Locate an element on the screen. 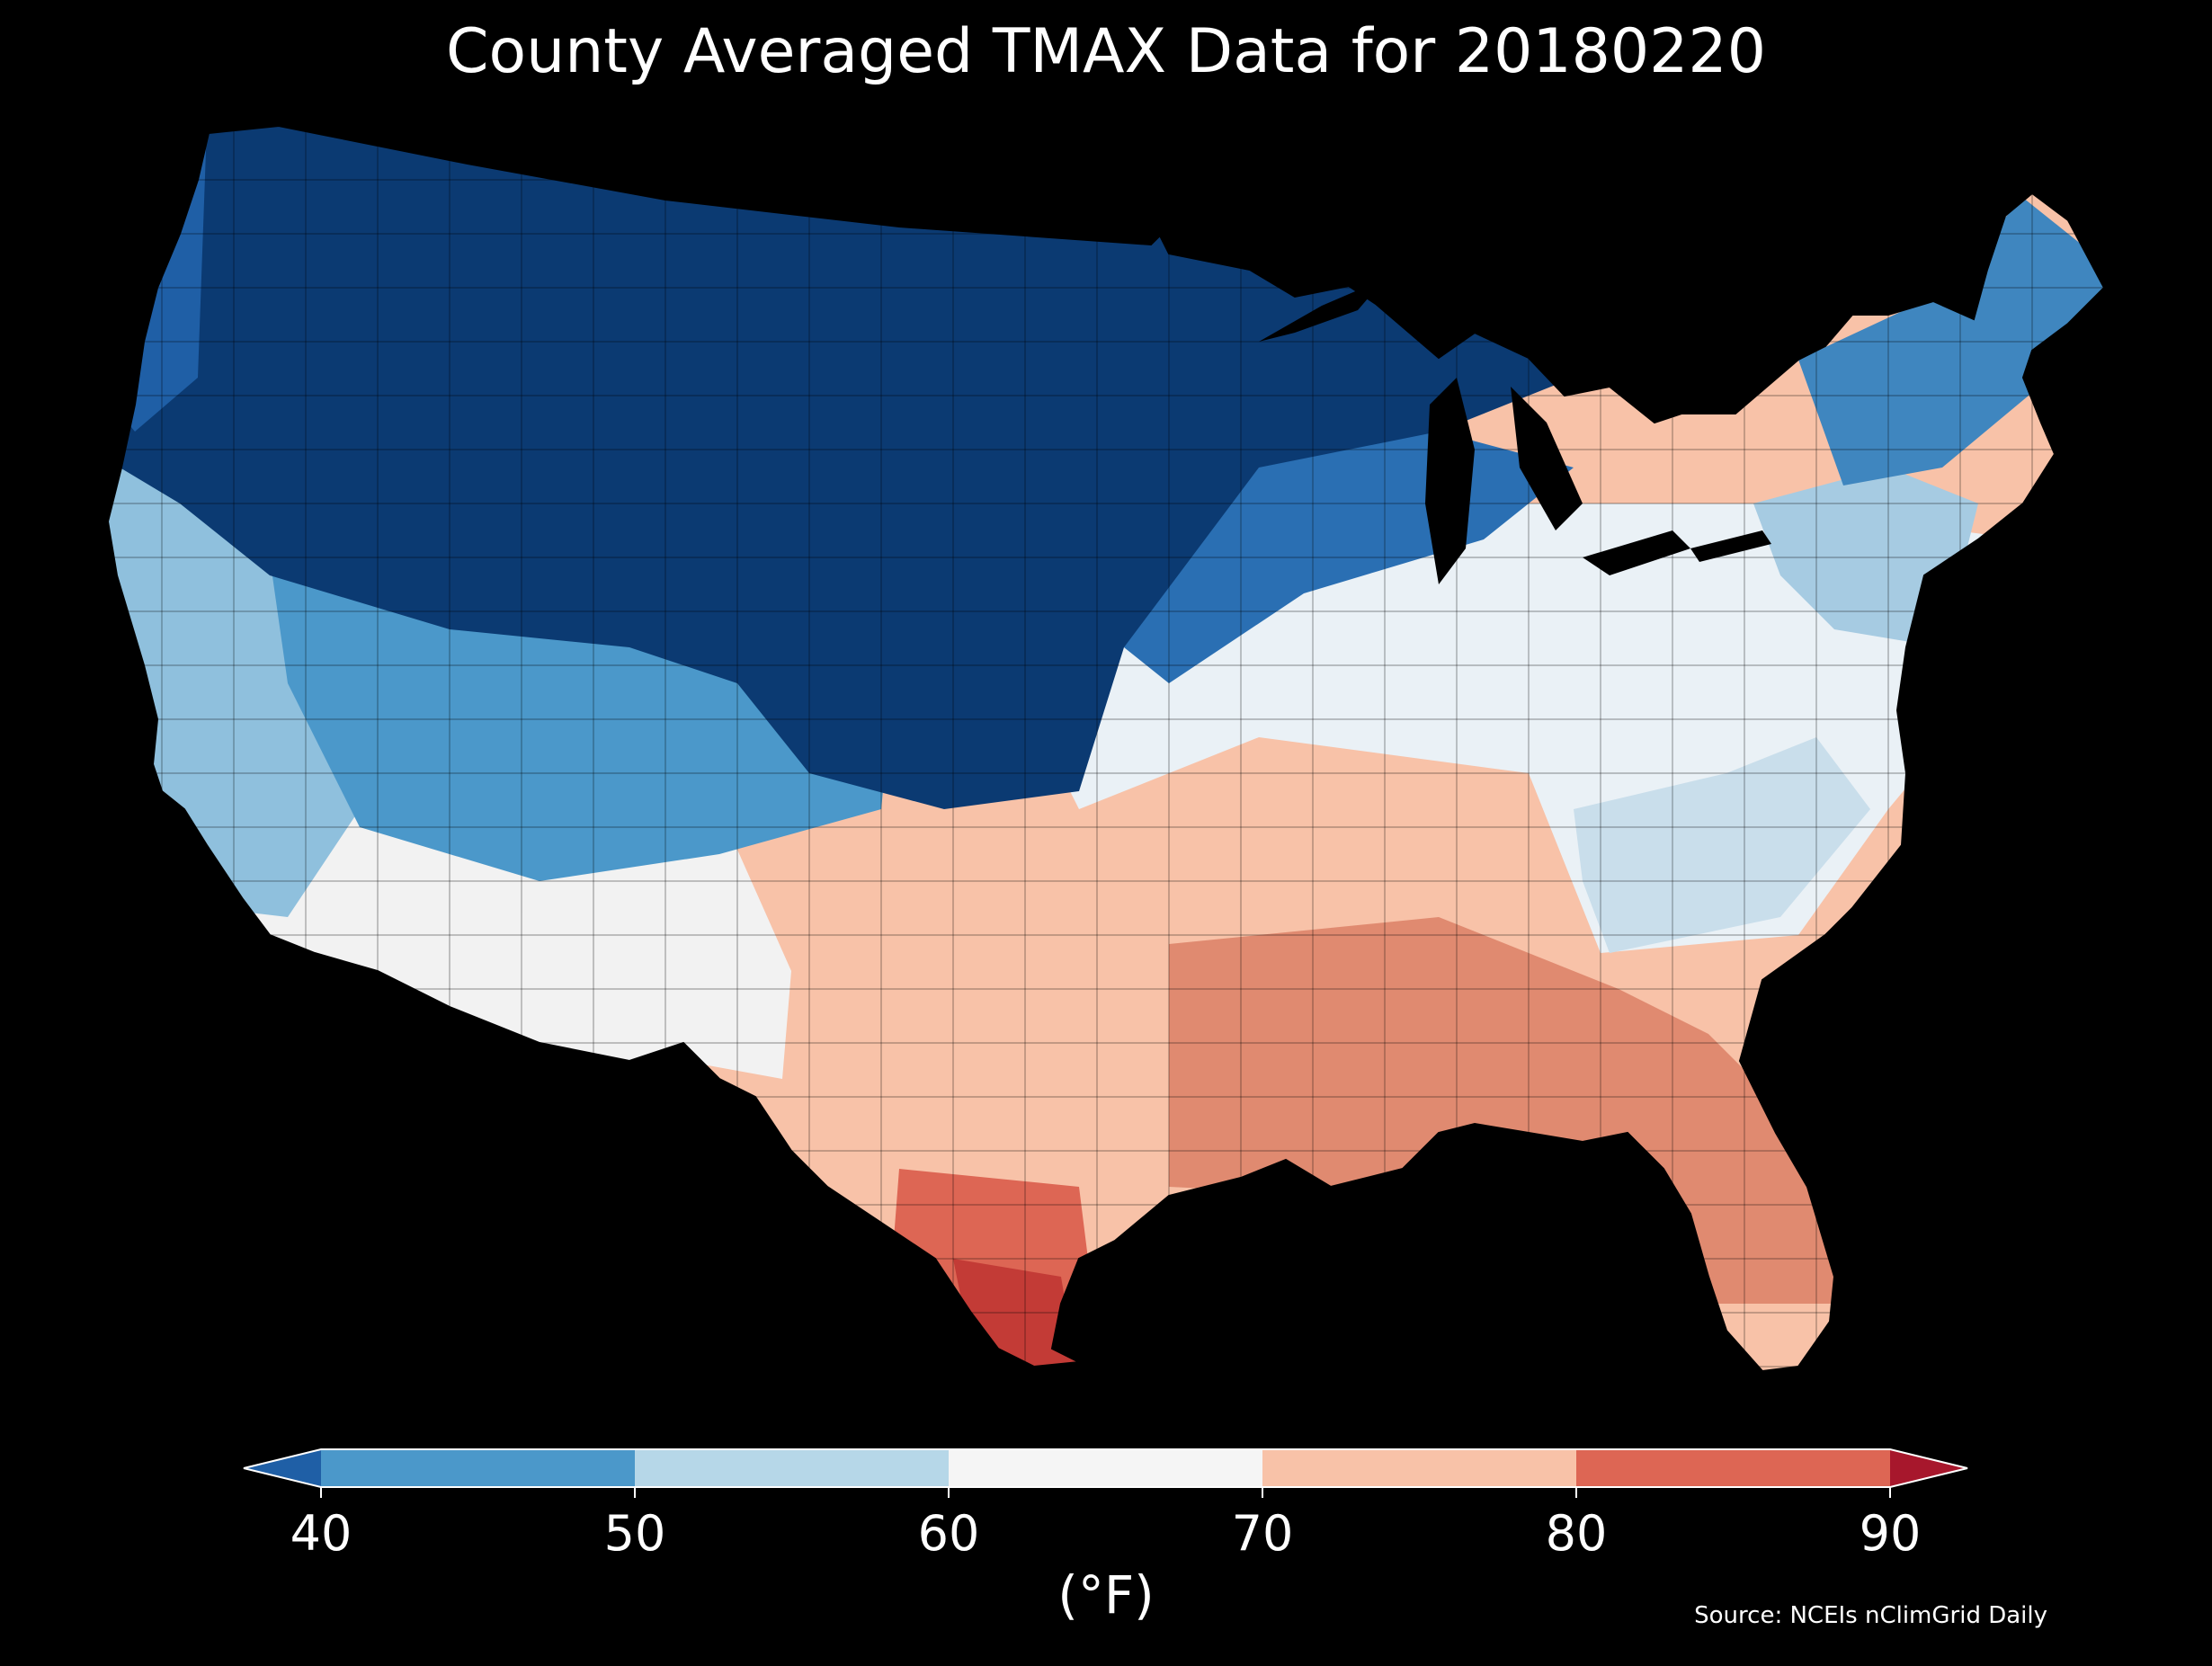 The width and height of the screenshot is (2212, 1666). colorbar-tick-label: 80 is located at coordinates (1577, 1533).